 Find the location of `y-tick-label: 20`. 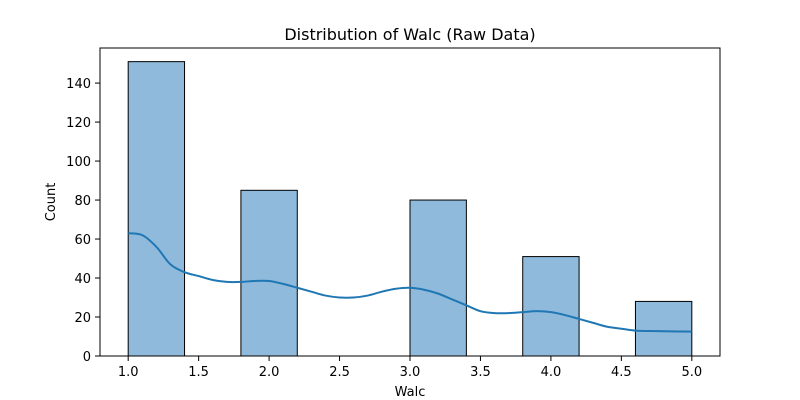

y-tick-label: 20 is located at coordinates (82, 318).